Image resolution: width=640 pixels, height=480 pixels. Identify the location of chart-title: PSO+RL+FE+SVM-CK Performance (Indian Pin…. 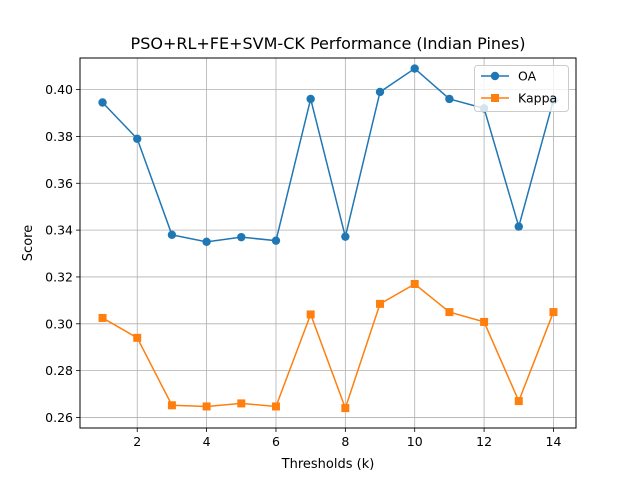
(328, 43).